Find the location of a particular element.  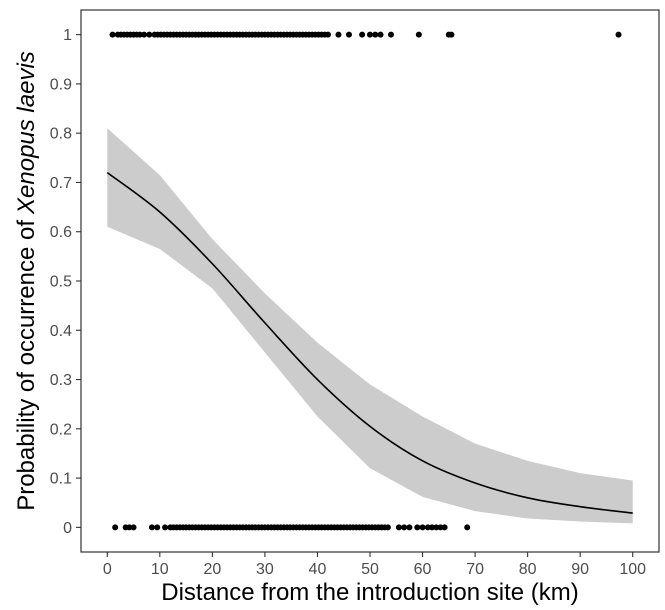

x-tick-label: 10 is located at coordinates (160, 569).